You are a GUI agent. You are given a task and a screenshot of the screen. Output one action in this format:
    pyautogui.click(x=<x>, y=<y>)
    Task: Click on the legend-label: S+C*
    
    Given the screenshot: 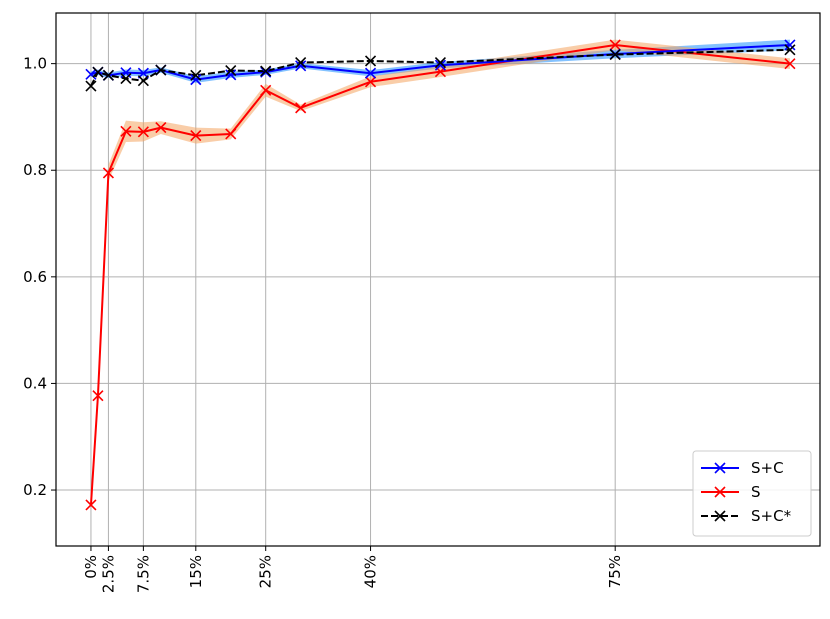 What is the action you would take?
    pyautogui.click(x=771, y=516)
    